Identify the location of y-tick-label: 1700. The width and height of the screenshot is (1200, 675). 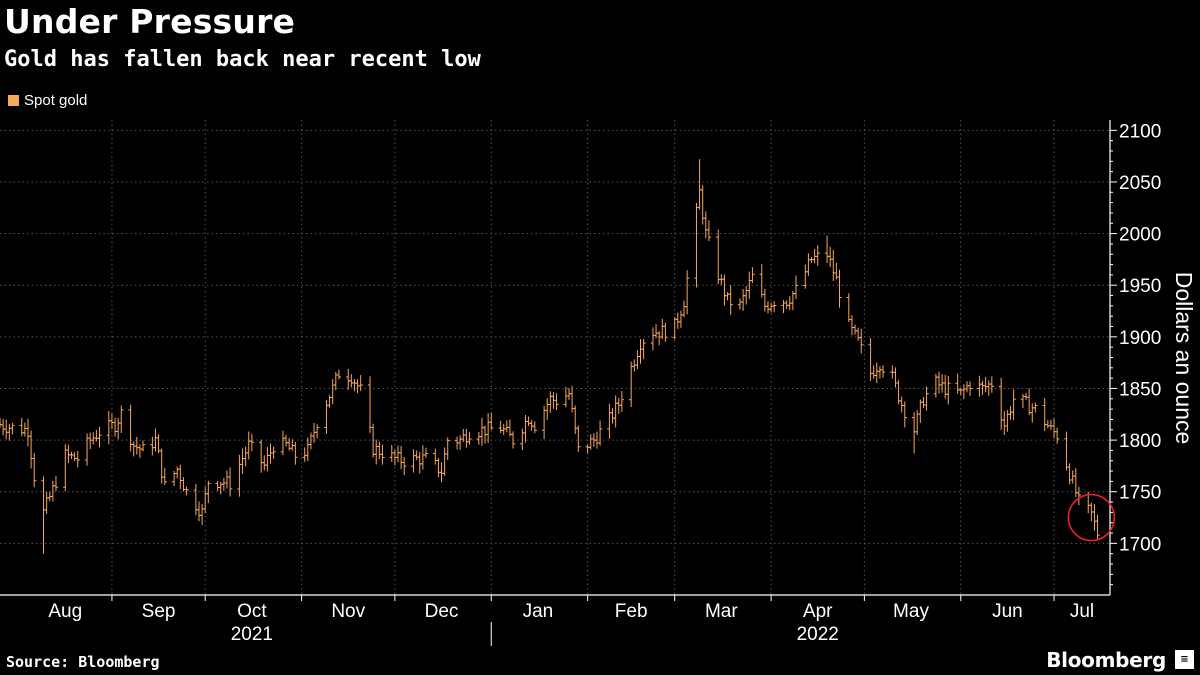
(1140, 544).